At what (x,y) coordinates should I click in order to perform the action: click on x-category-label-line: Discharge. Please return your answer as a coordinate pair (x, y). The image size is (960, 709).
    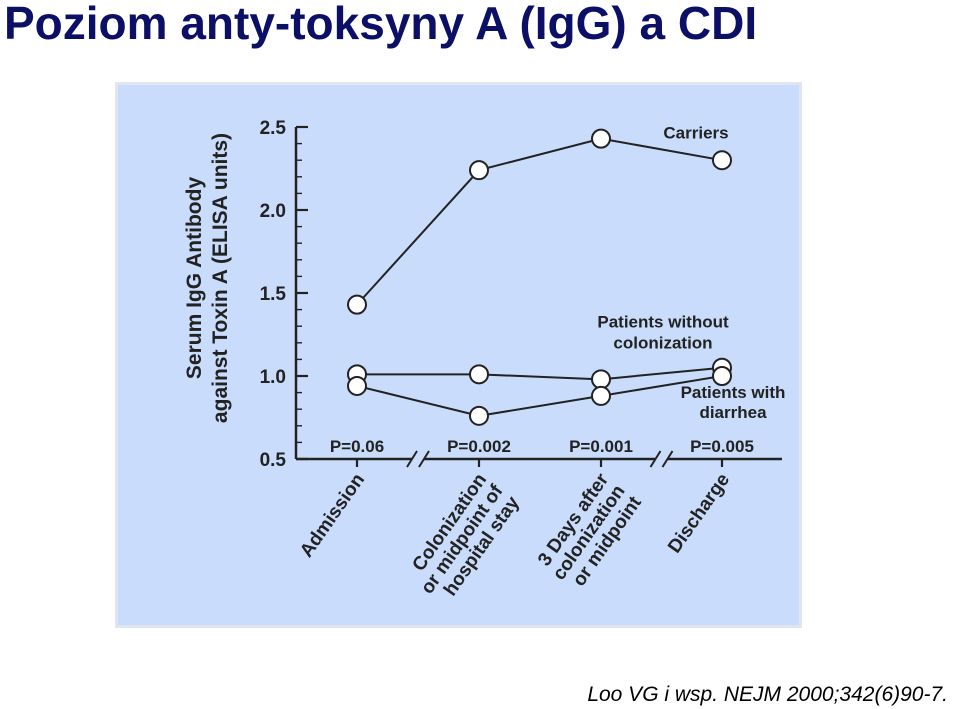
    Looking at the image, I should click on (699, 513).